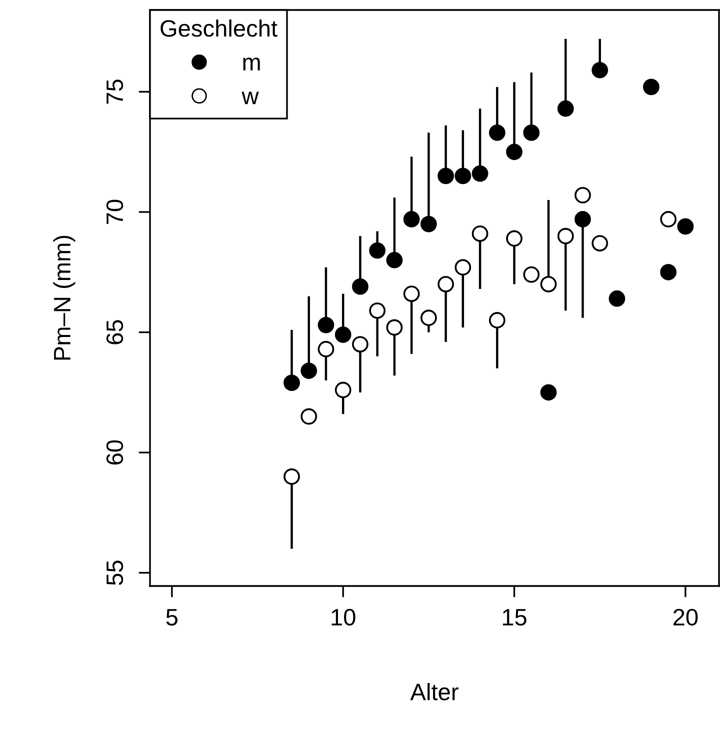 This screenshot has width=720, height=729. What do you see at coordinates (115, 452) in the screenshot?
I see `y-tick-label: 60` at bounding box center [115, 452].